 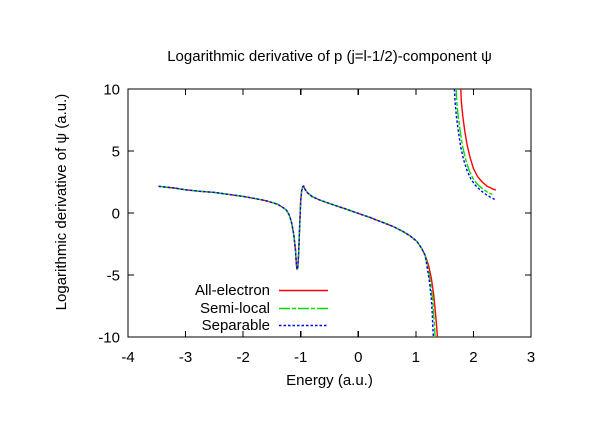 I want to click on x-tick-label: -3, so click(x=185, y=357).